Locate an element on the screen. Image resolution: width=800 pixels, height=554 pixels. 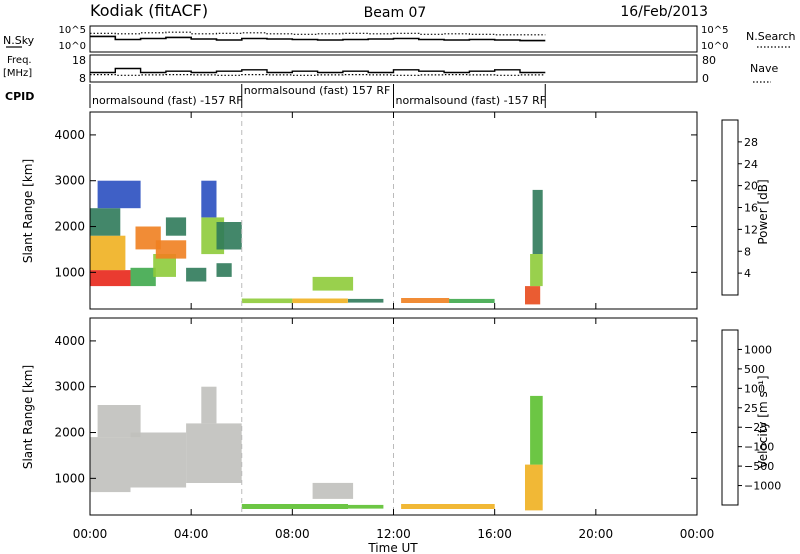
cpid-label: CPID is located at coordinates (19, 96).